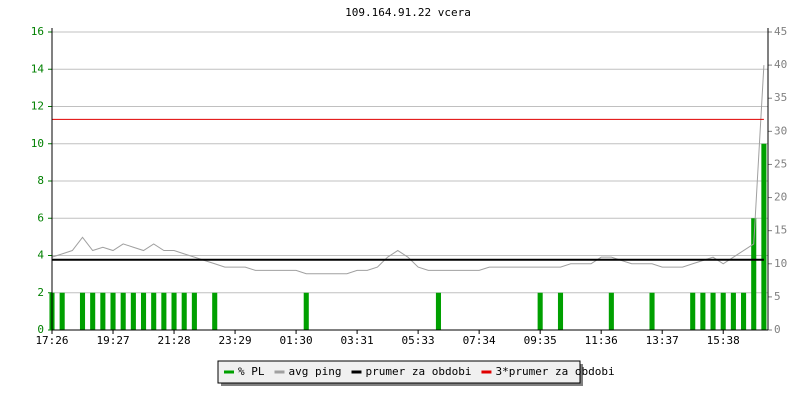 The height and width of the screenshot is (400, 800). What do you see at coordinates (601, 340) in the screenshot?
I see `x-tick-label: 11:36` at bounding box center [601, 340].